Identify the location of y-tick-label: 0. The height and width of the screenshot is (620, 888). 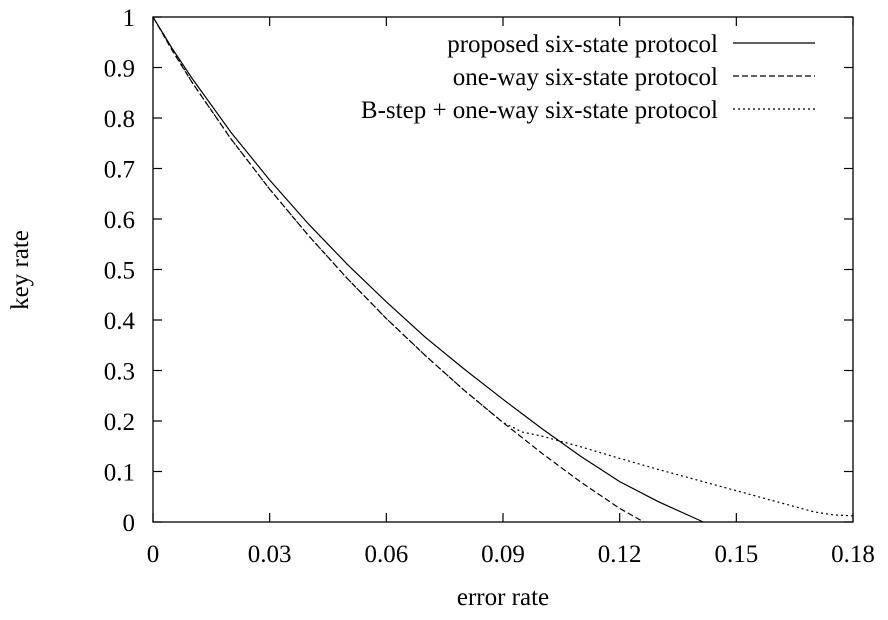
(129, 523).